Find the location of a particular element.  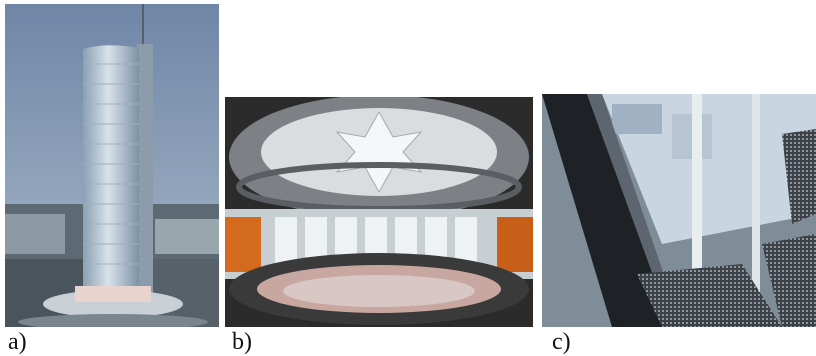

panel-label-c: c) is located at coordinates (561, 342).